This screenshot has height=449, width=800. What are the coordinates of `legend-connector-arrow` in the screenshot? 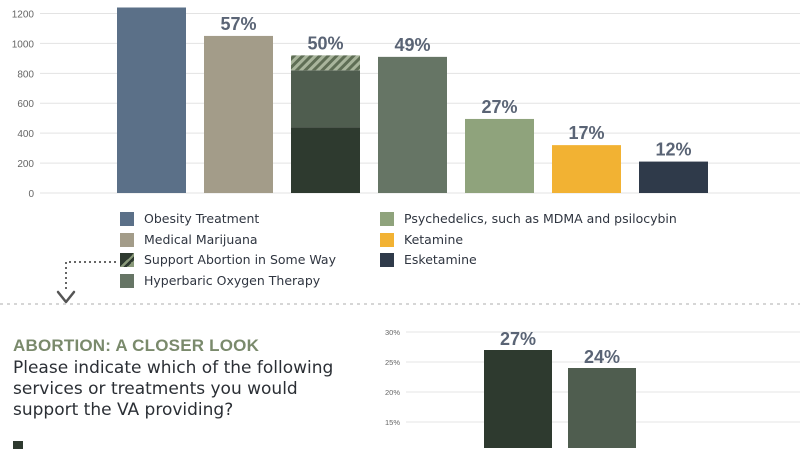 It's located at (86, 282).